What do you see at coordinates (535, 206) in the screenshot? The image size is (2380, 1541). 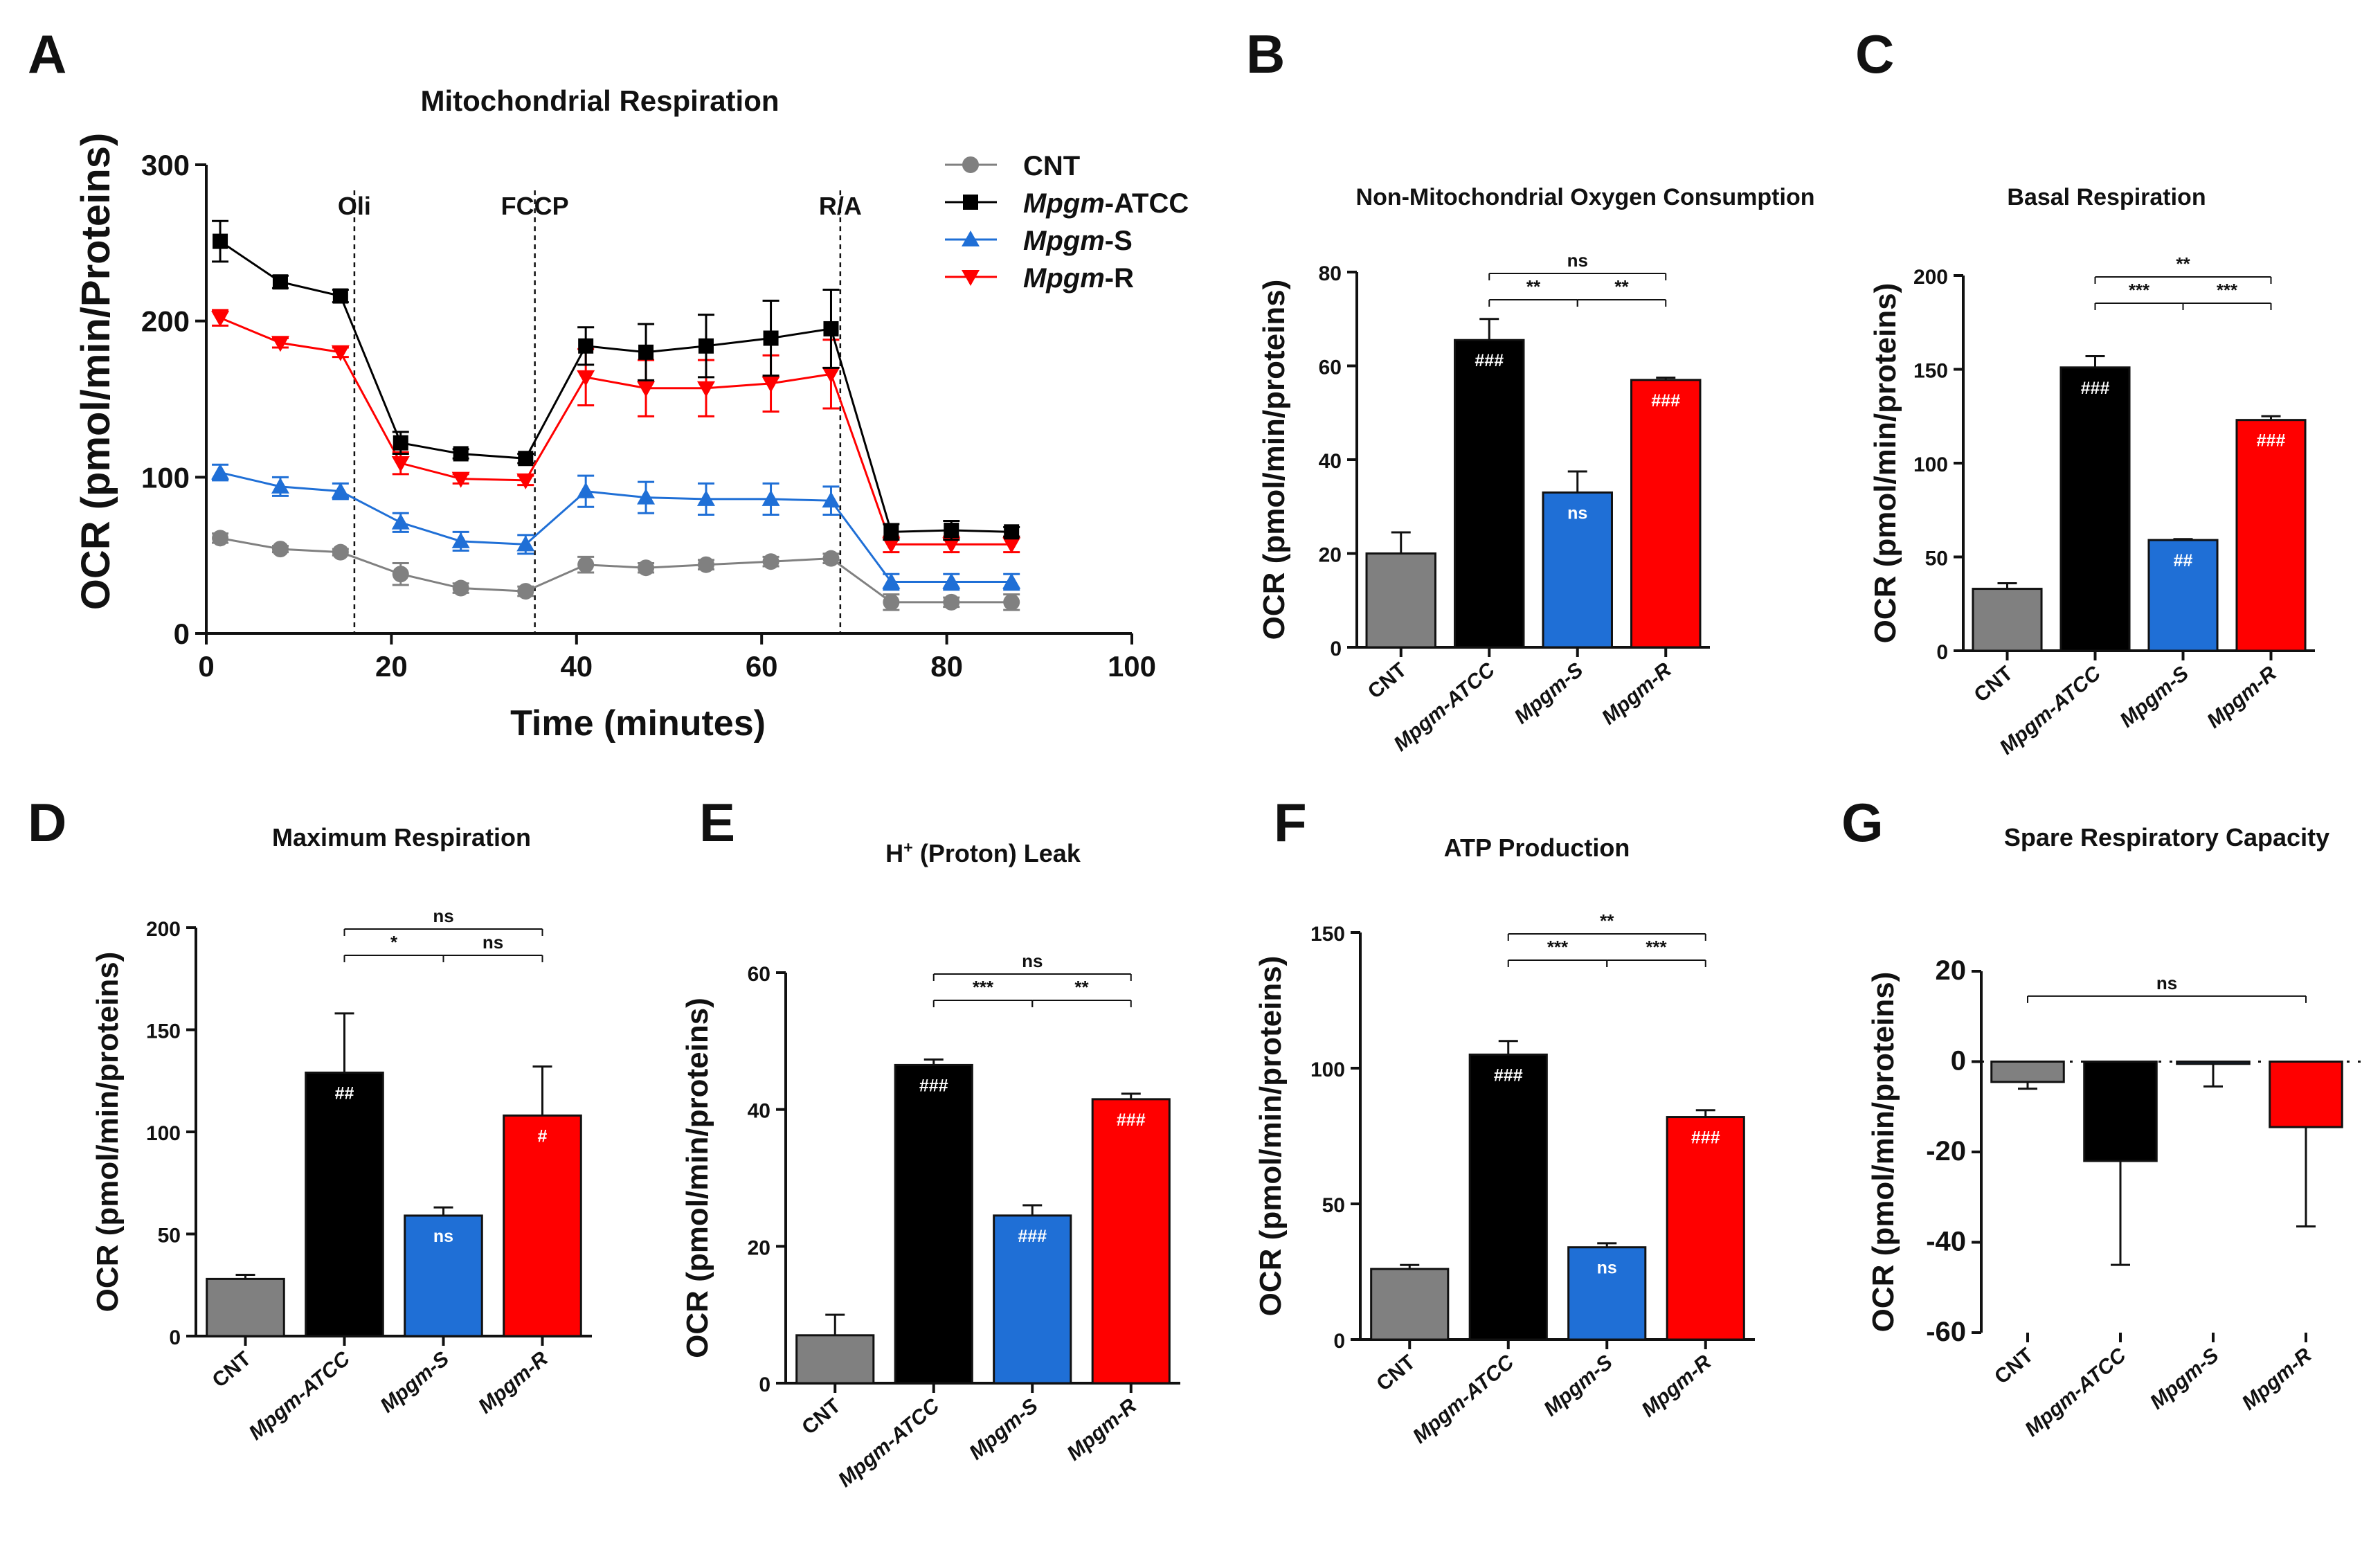 I see `injection-label: FCCP` at bounding box center [535, 206].